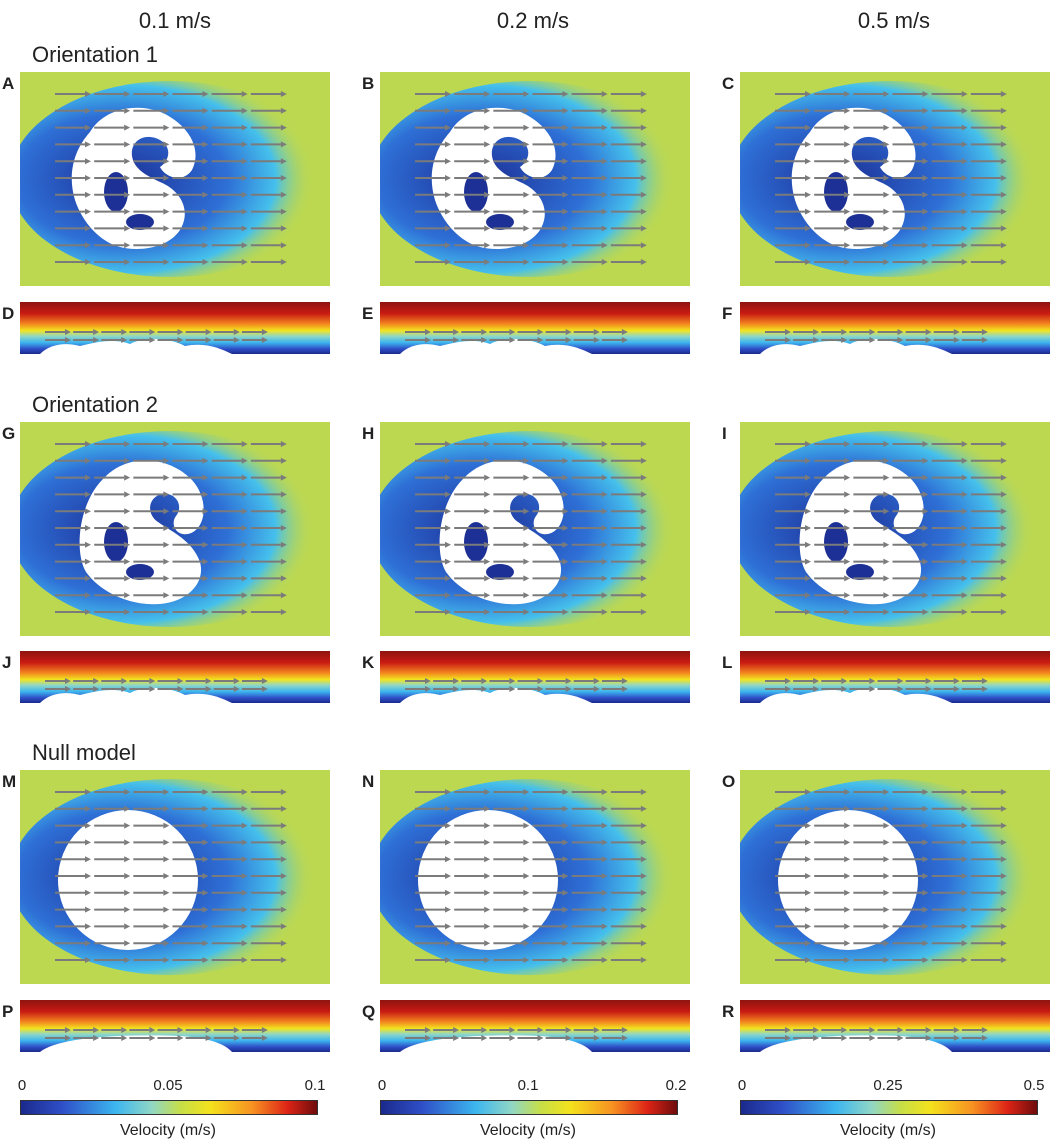  Describe the element at coordinates (895, 529) in the screenshot. I see `velocity-field-top` at that location.